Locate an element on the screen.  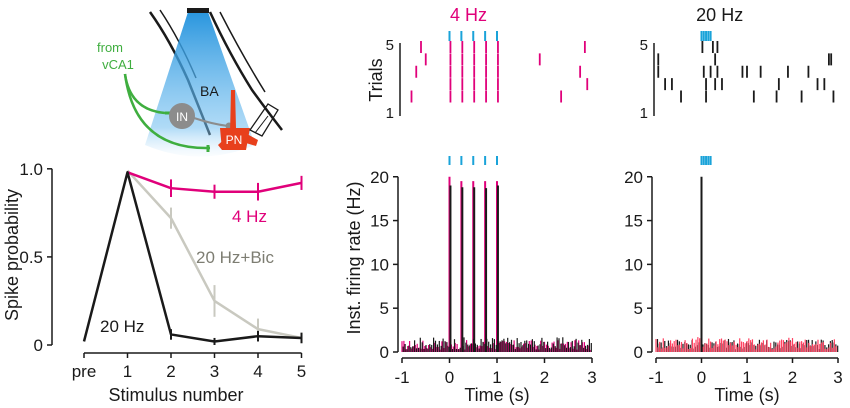
region-label: BA is located at coordinates (209, 91).